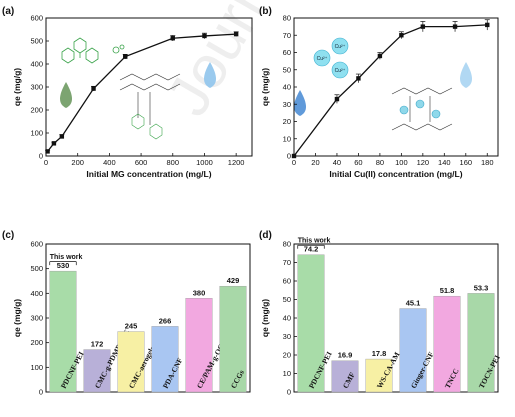  What do you see at coordinates (444, 162) in the screenshot?
I see `x-tick-label: 140` at bounding box center [444, 162].